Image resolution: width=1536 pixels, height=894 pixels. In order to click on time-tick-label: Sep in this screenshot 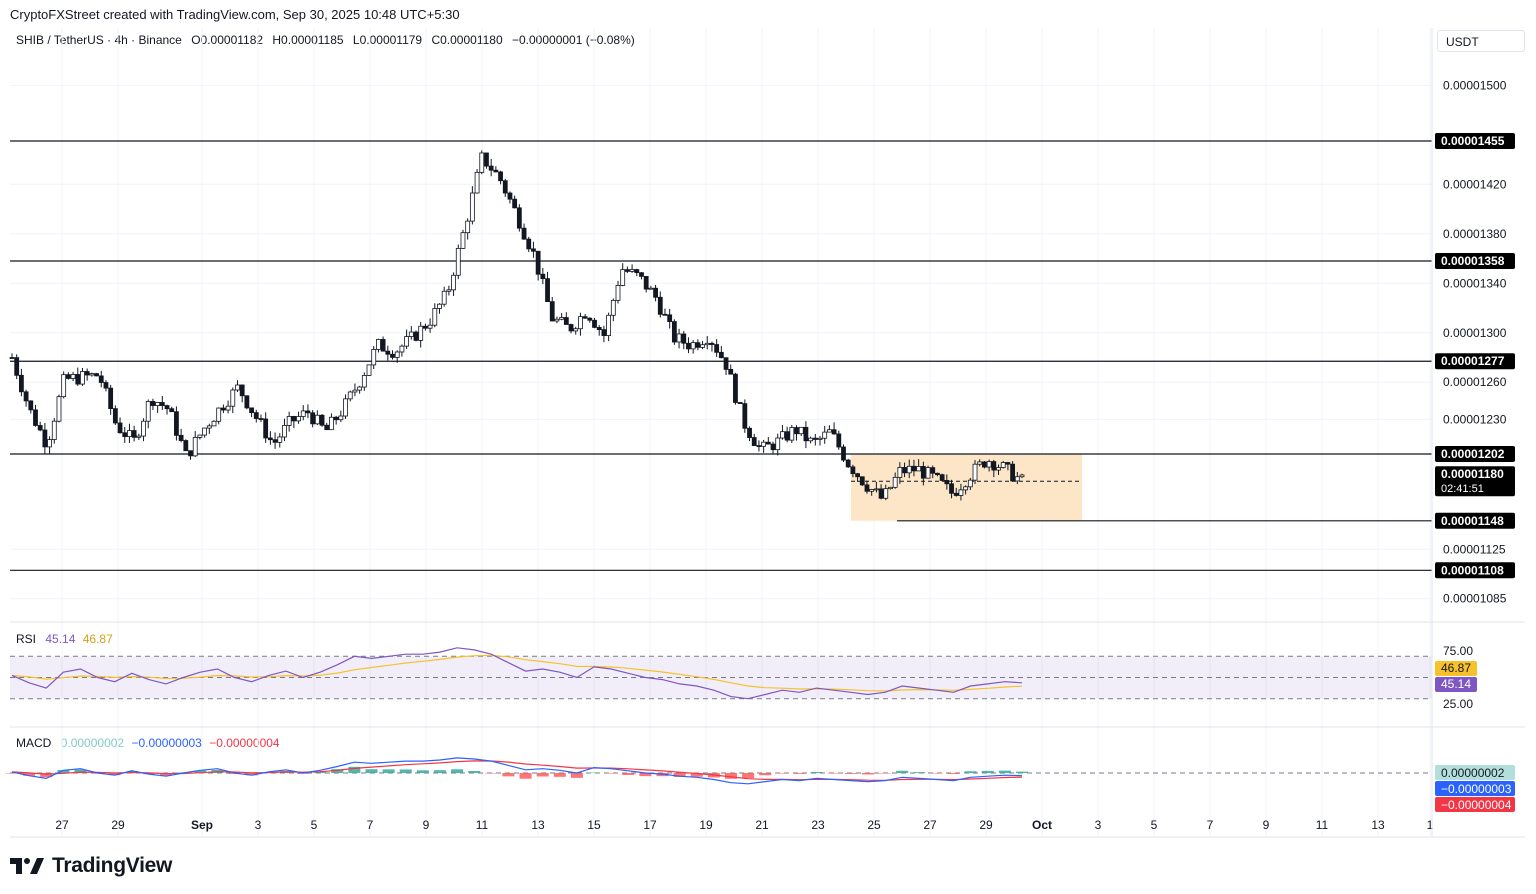, I will do `click(202, 825)`.